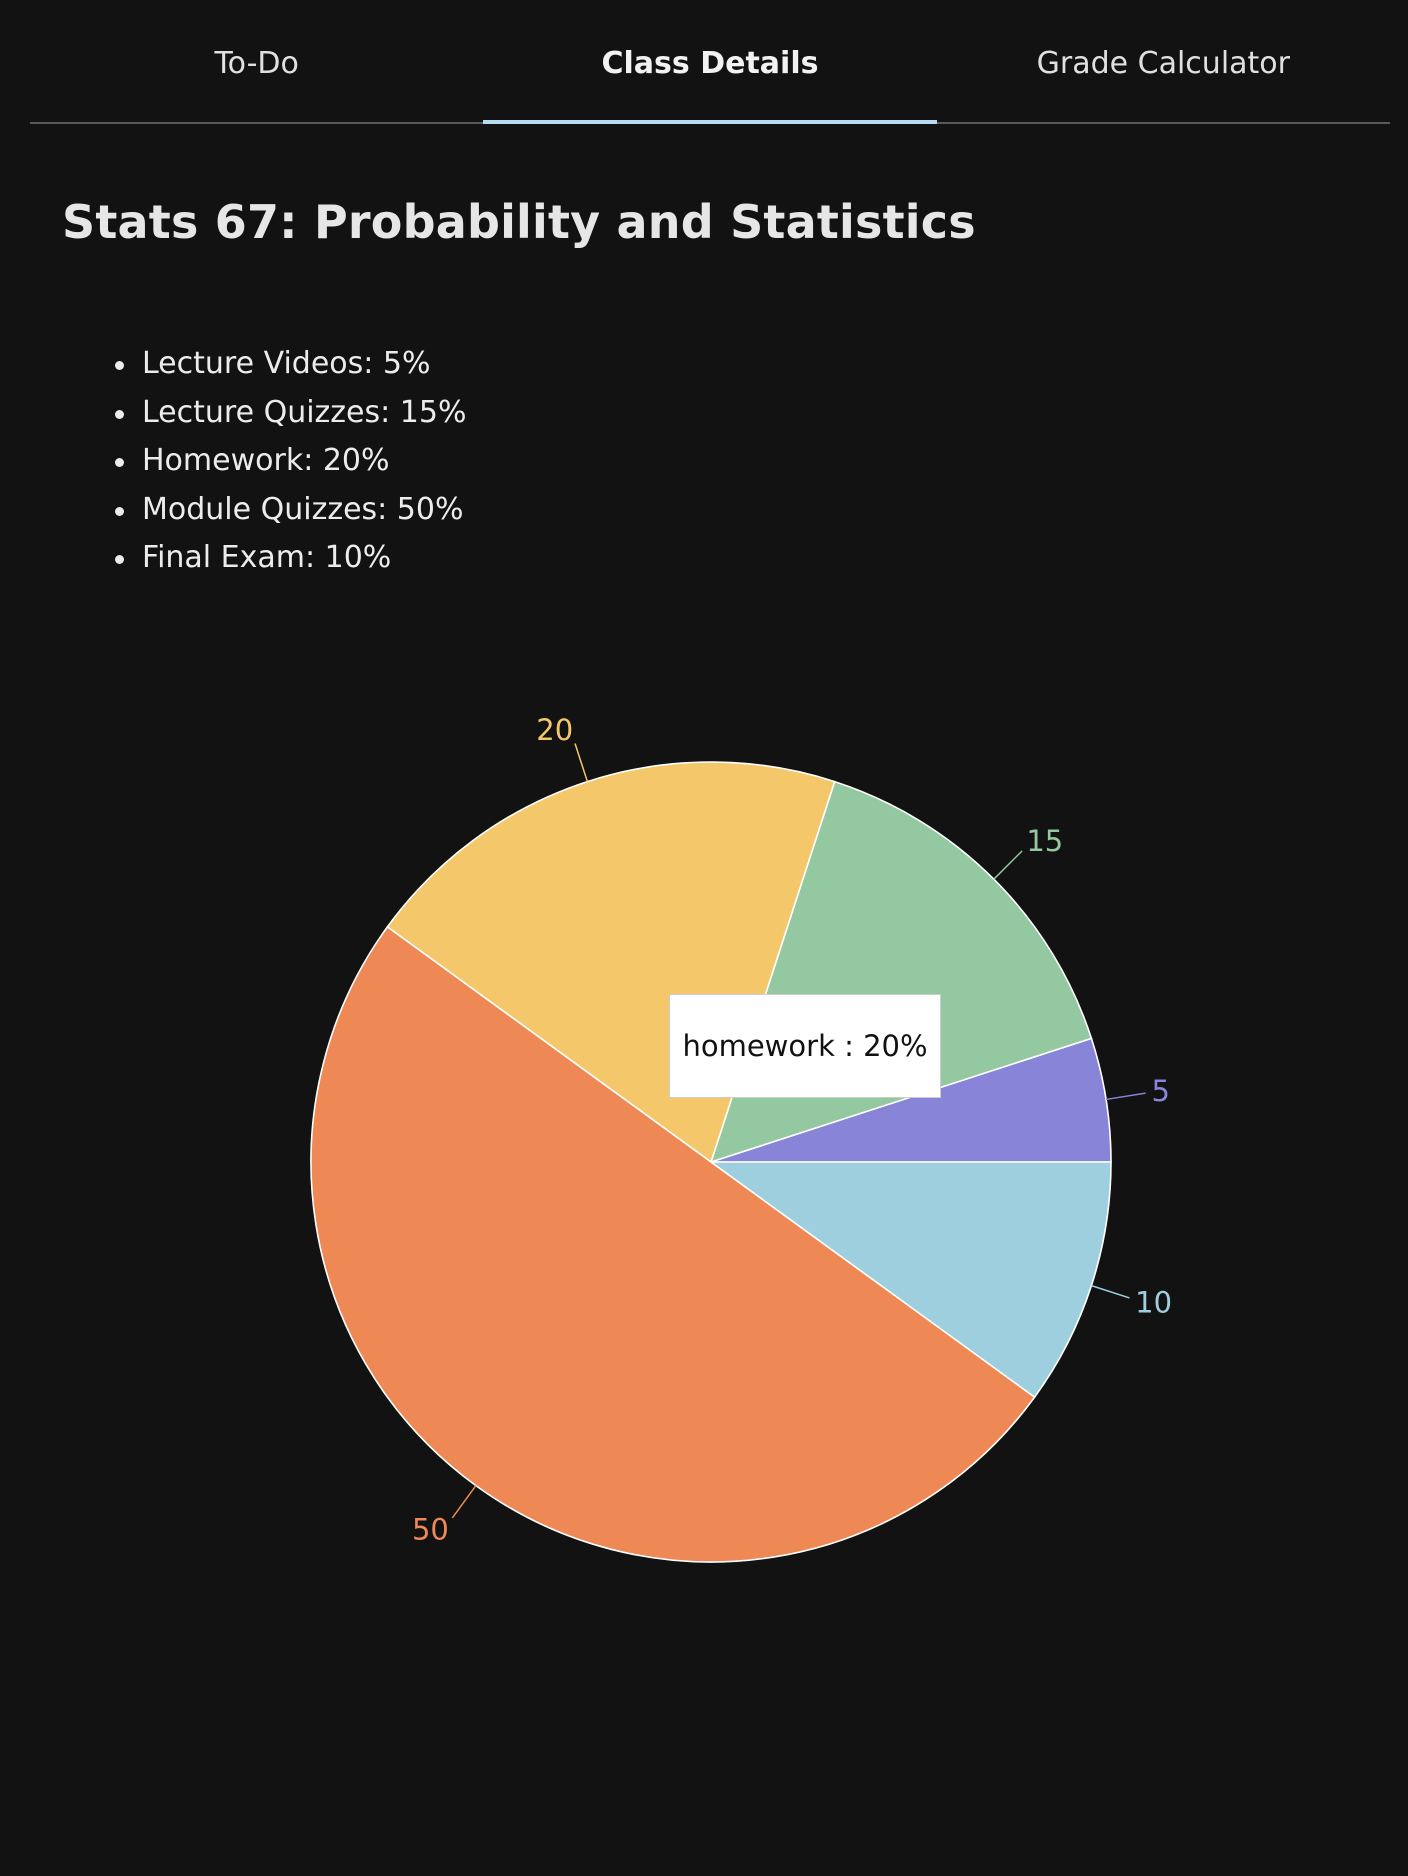  What do you see at coordinates (289, 364) in the screenshot?
I see `list-item: Lecture Videos: 5%` at bounding box center [289, 364].